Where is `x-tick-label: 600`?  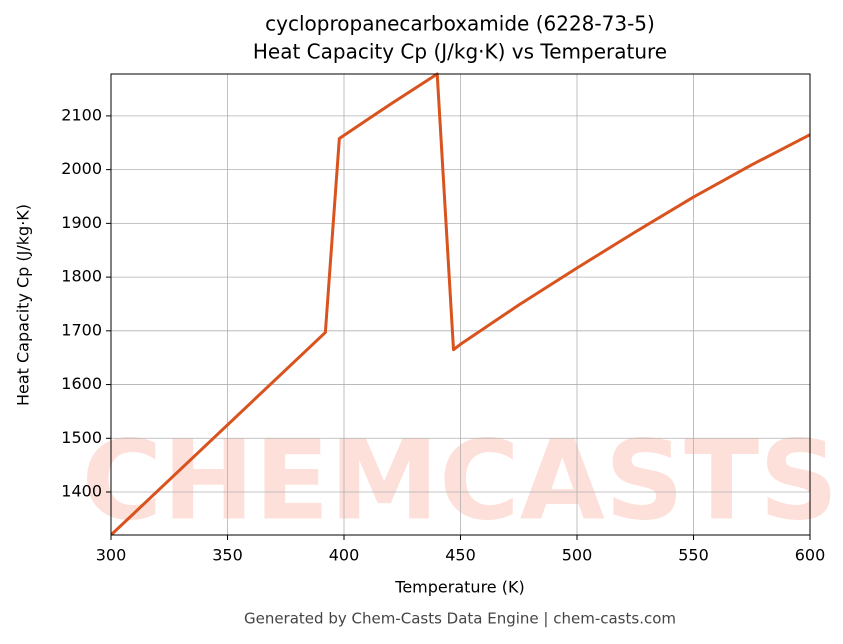
x-tick-label: 600 is located at coordinates (810, 555).